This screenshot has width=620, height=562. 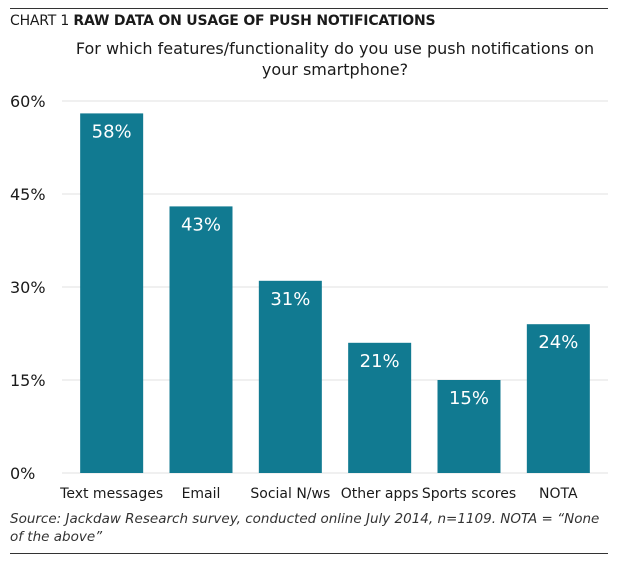 I want to click on x-tick-label: Email, so click(x=201, y=494).